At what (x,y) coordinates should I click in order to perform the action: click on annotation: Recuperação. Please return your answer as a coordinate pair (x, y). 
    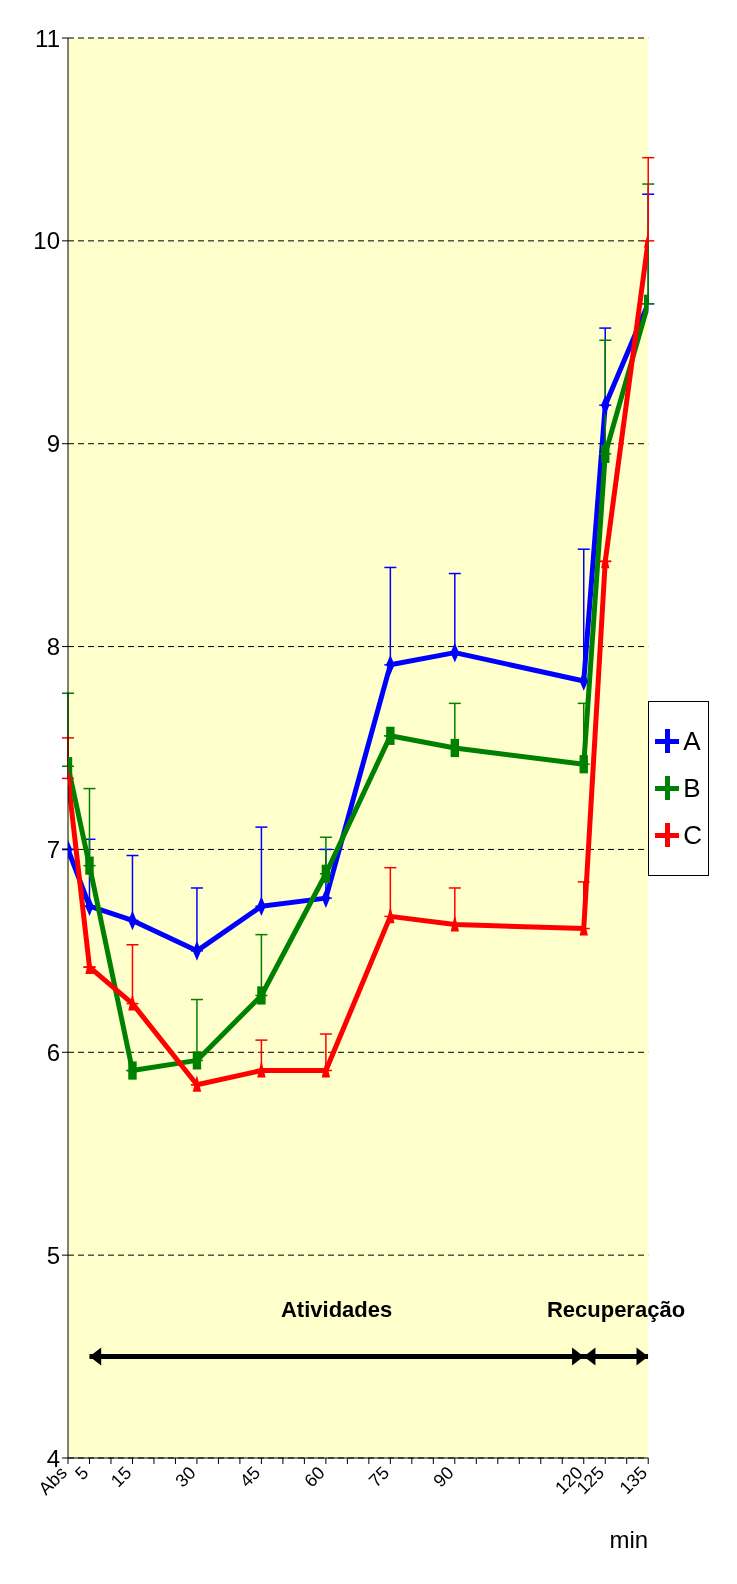
    Looking at the image, I should click on (616, 1309).